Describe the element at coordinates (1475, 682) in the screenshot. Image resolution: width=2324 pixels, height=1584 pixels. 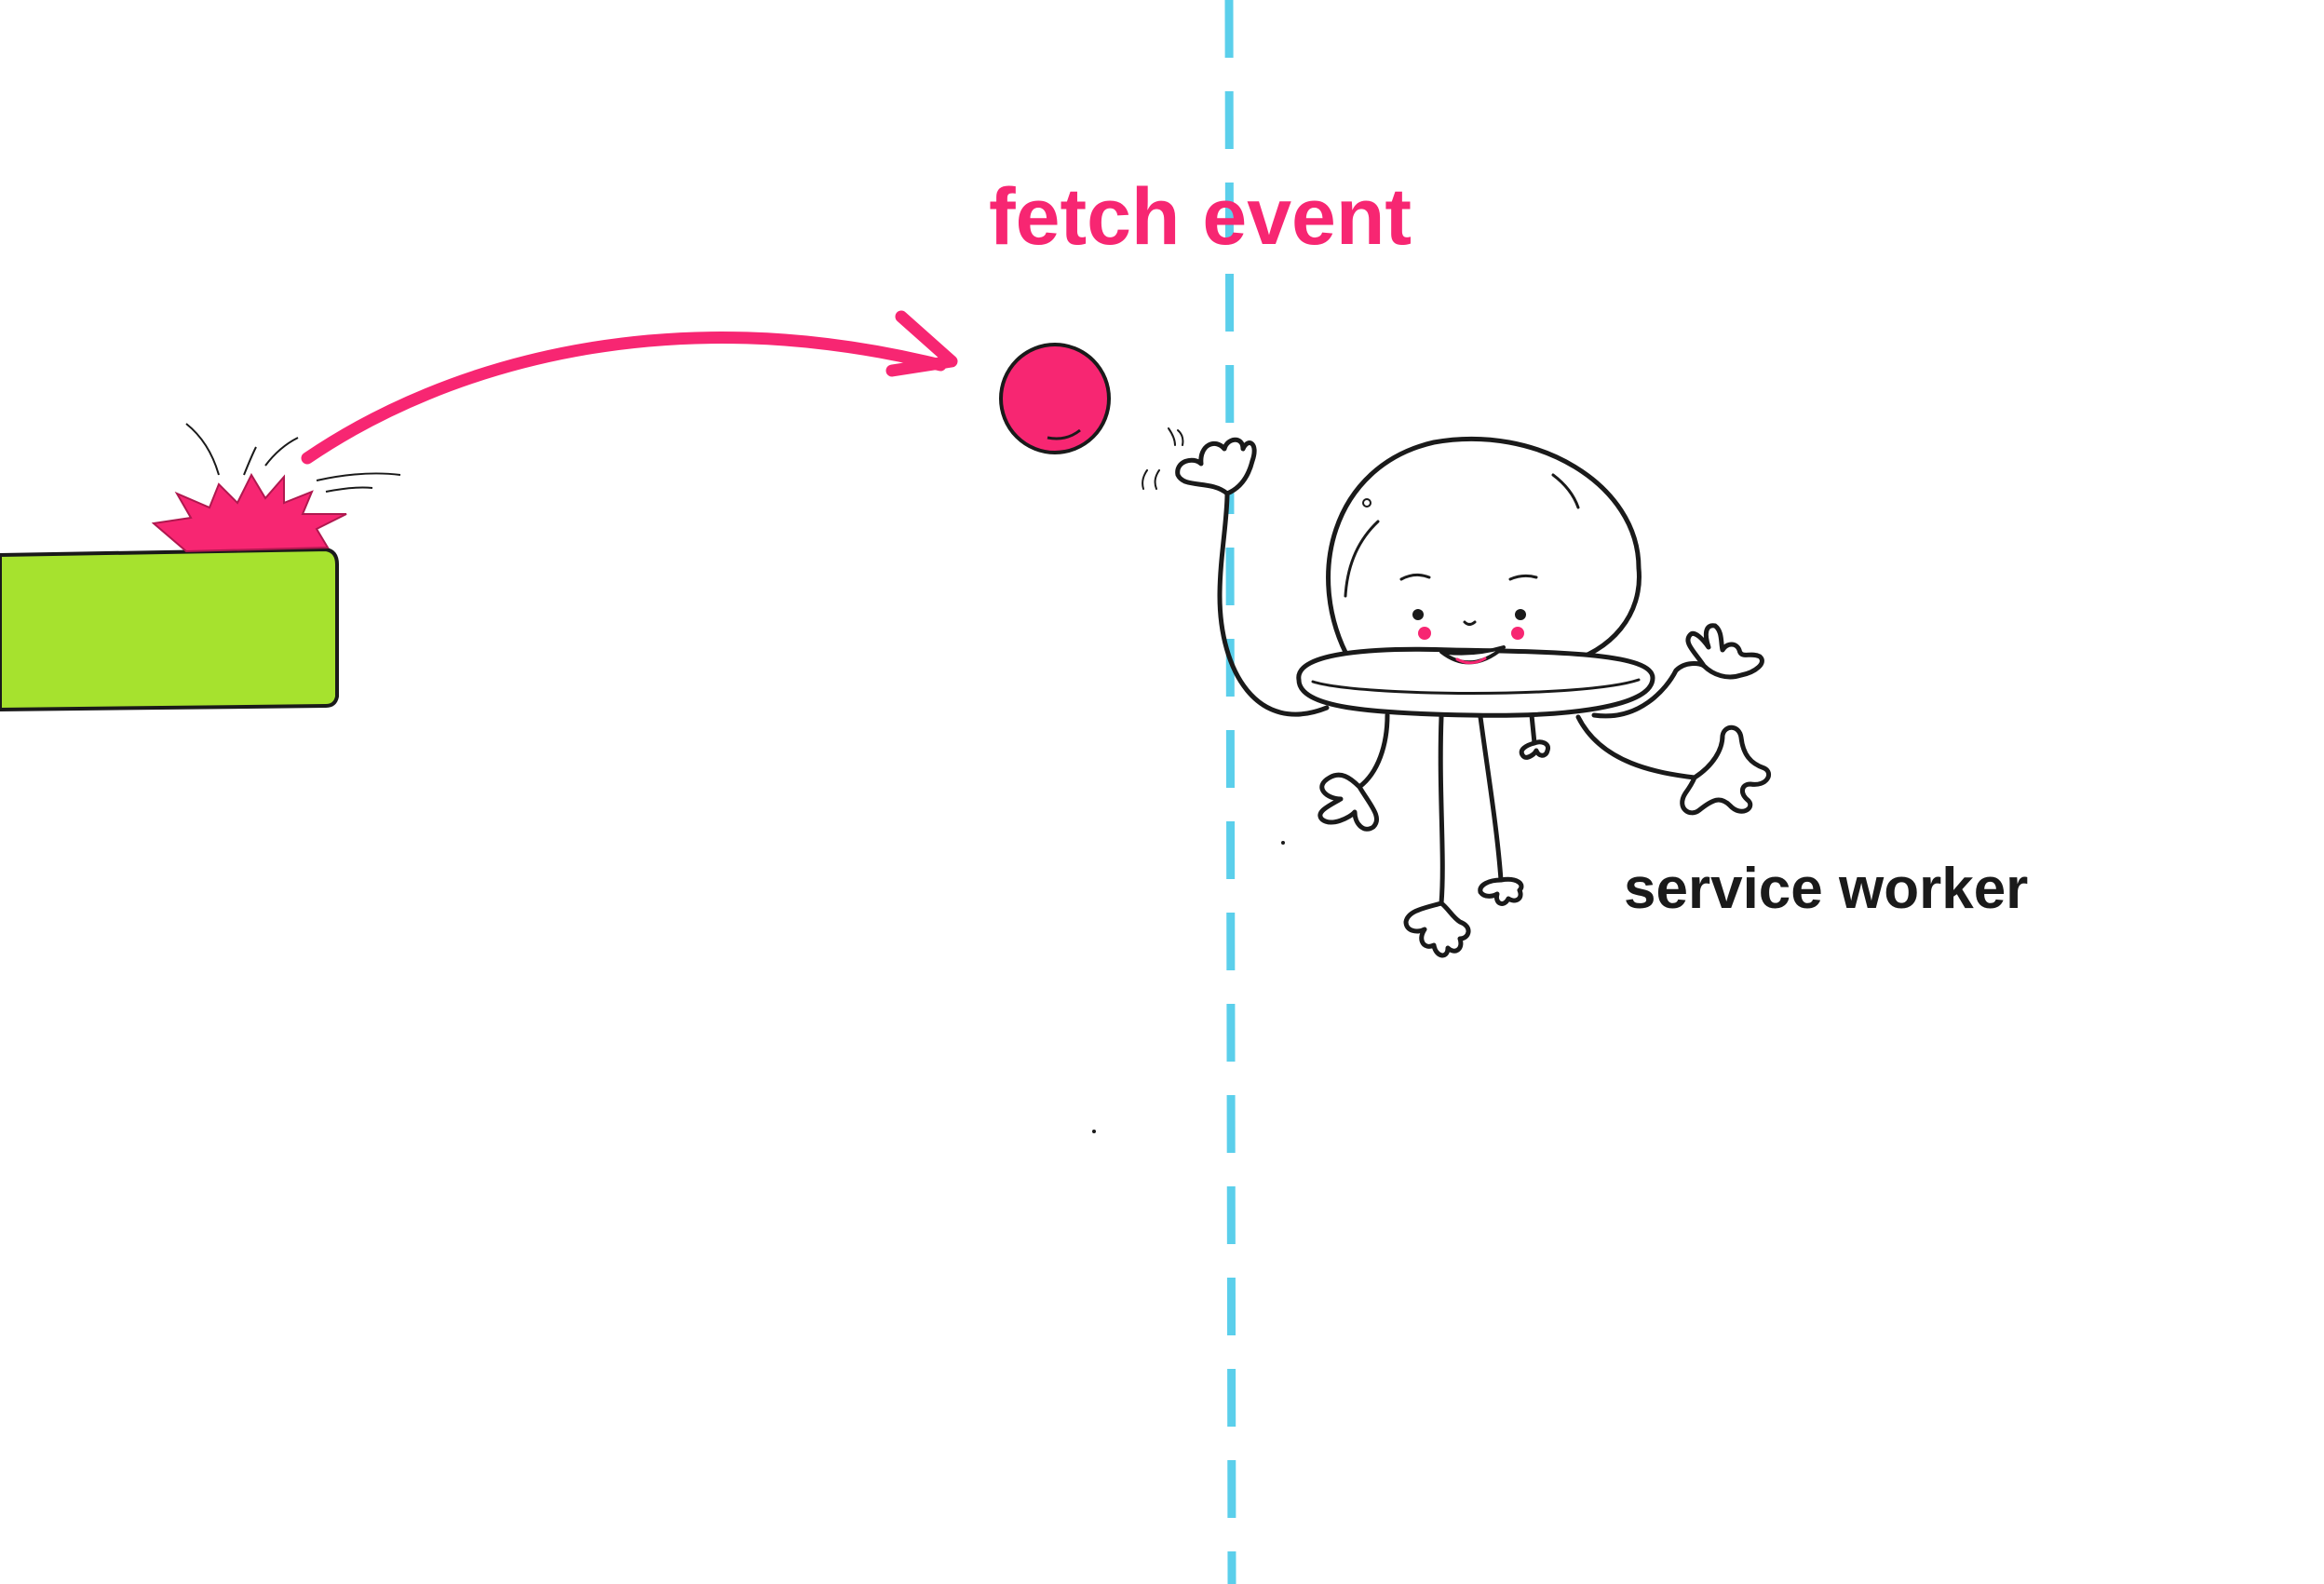
I see `character-brim` at that location.